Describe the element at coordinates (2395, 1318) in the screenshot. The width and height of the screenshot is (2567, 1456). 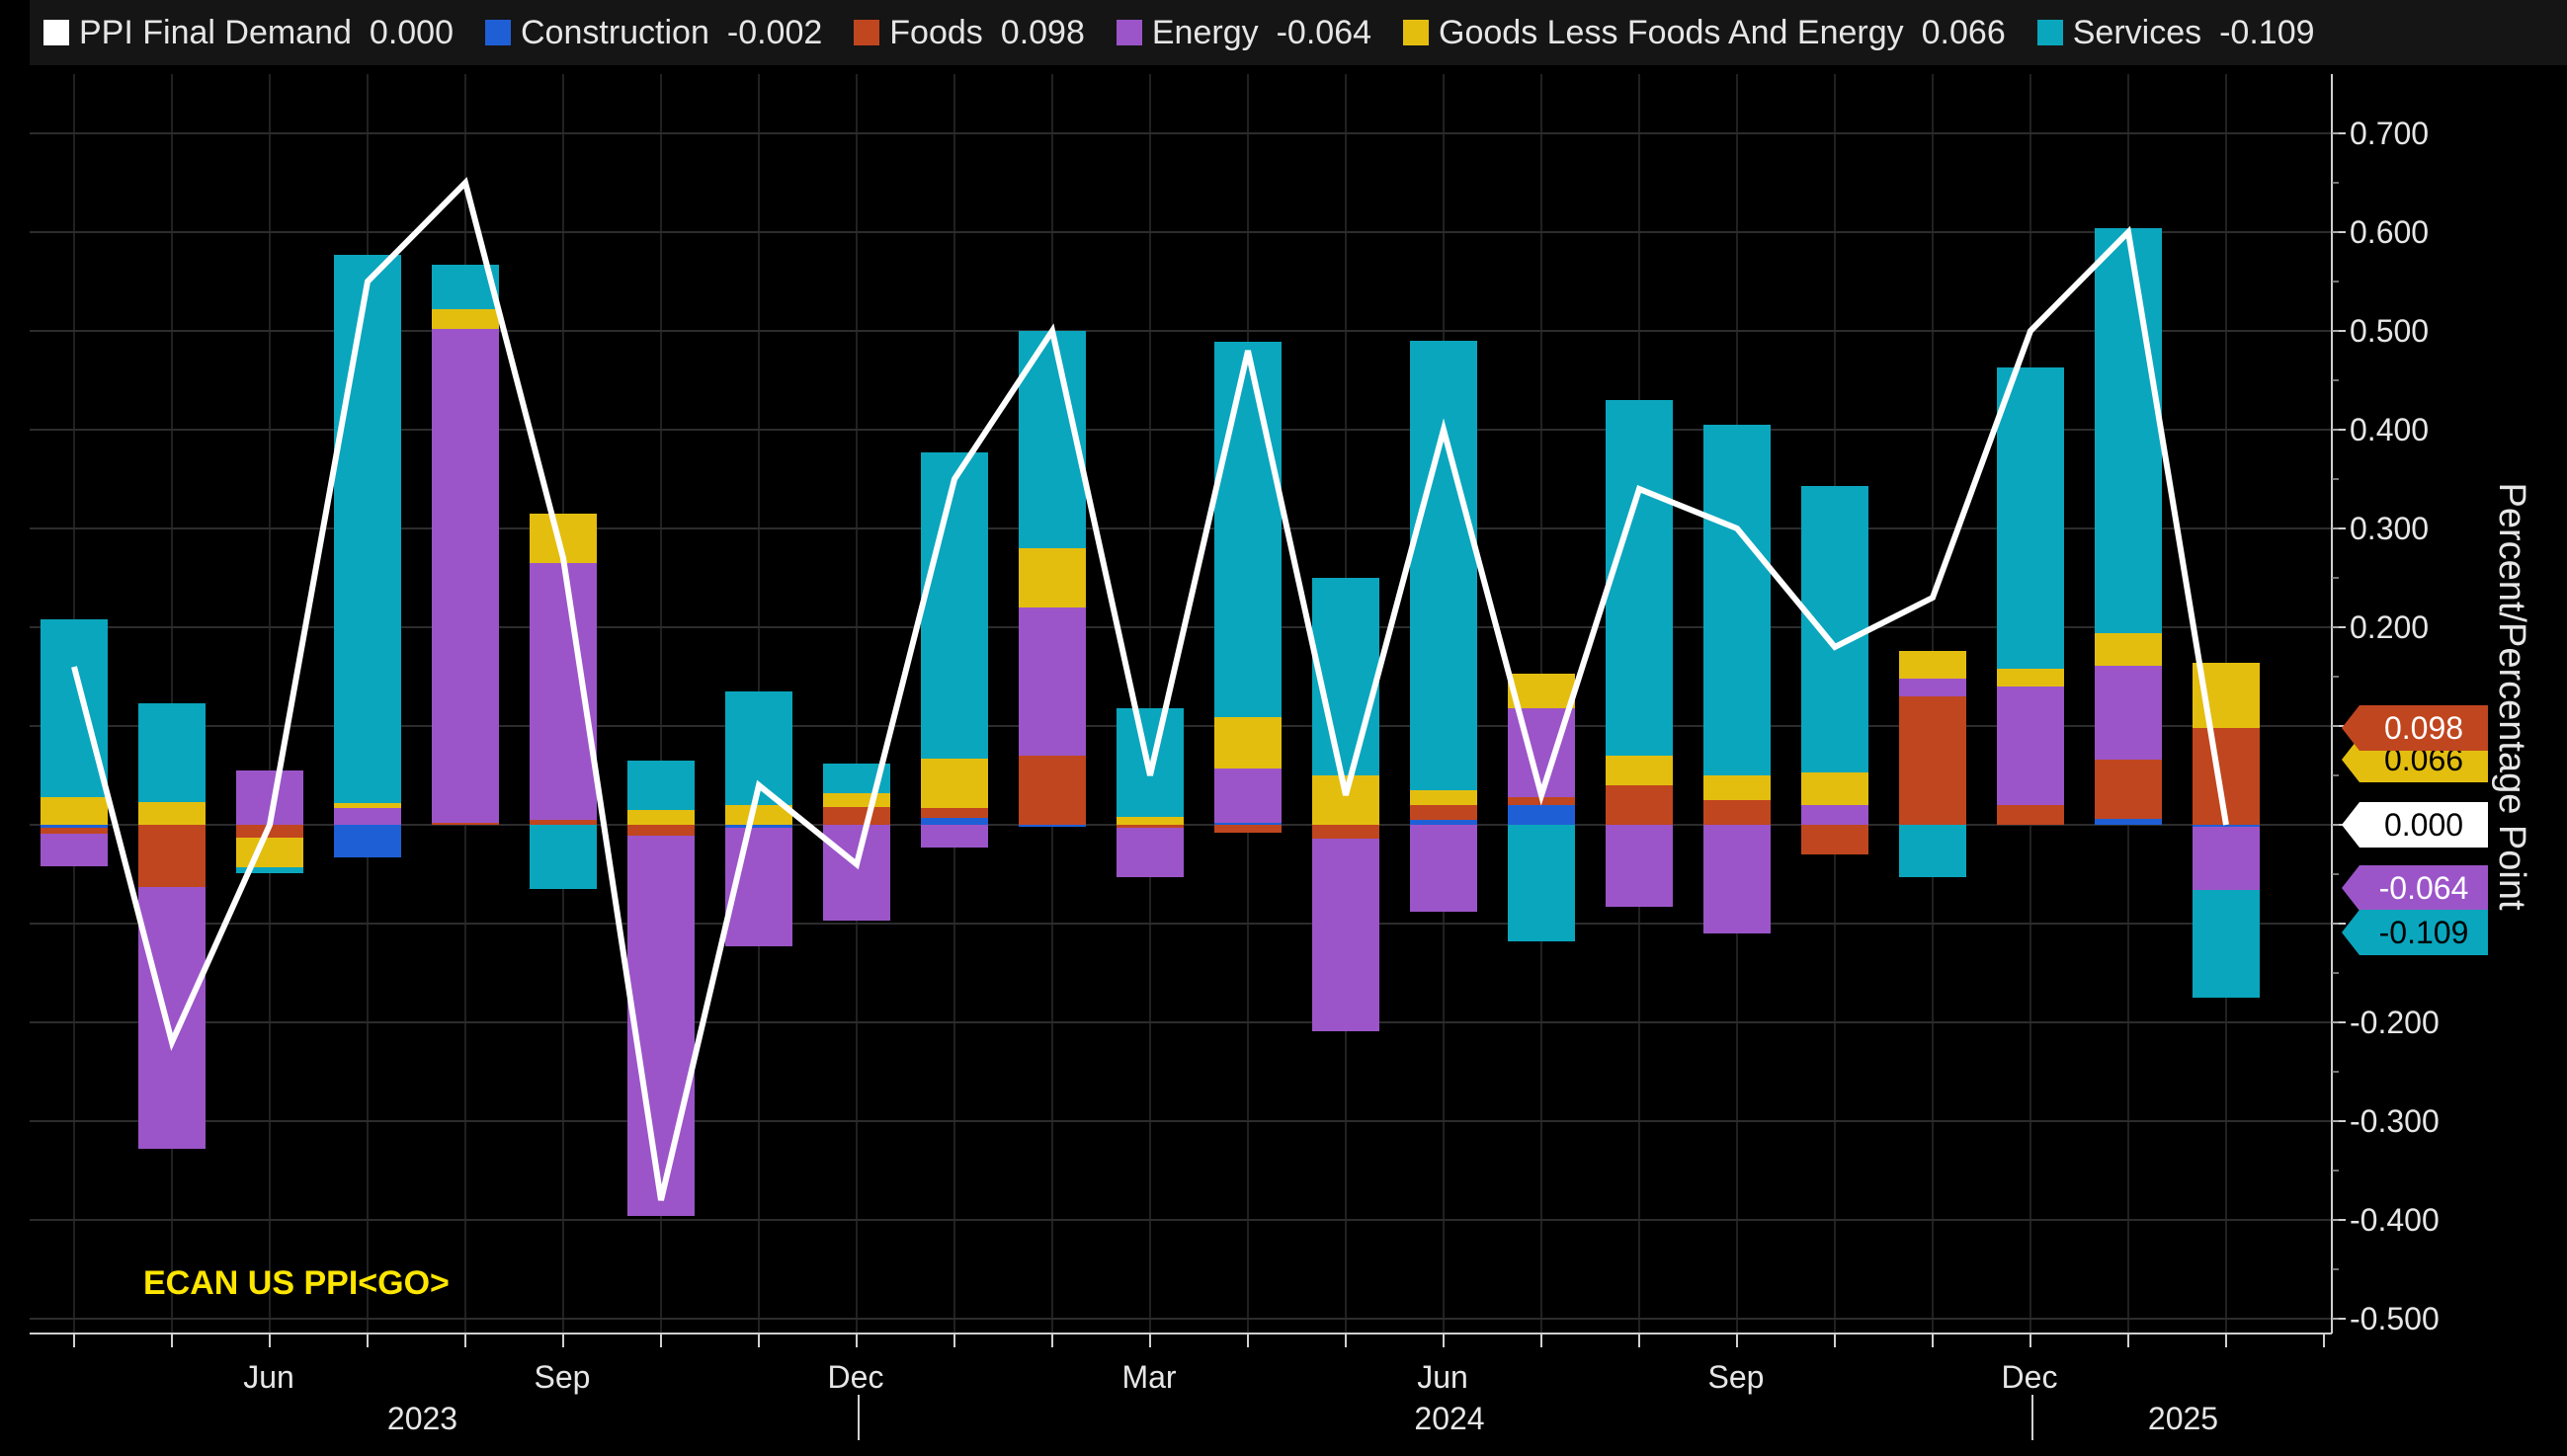
I see `y-tick-label: -0.500` at that location.